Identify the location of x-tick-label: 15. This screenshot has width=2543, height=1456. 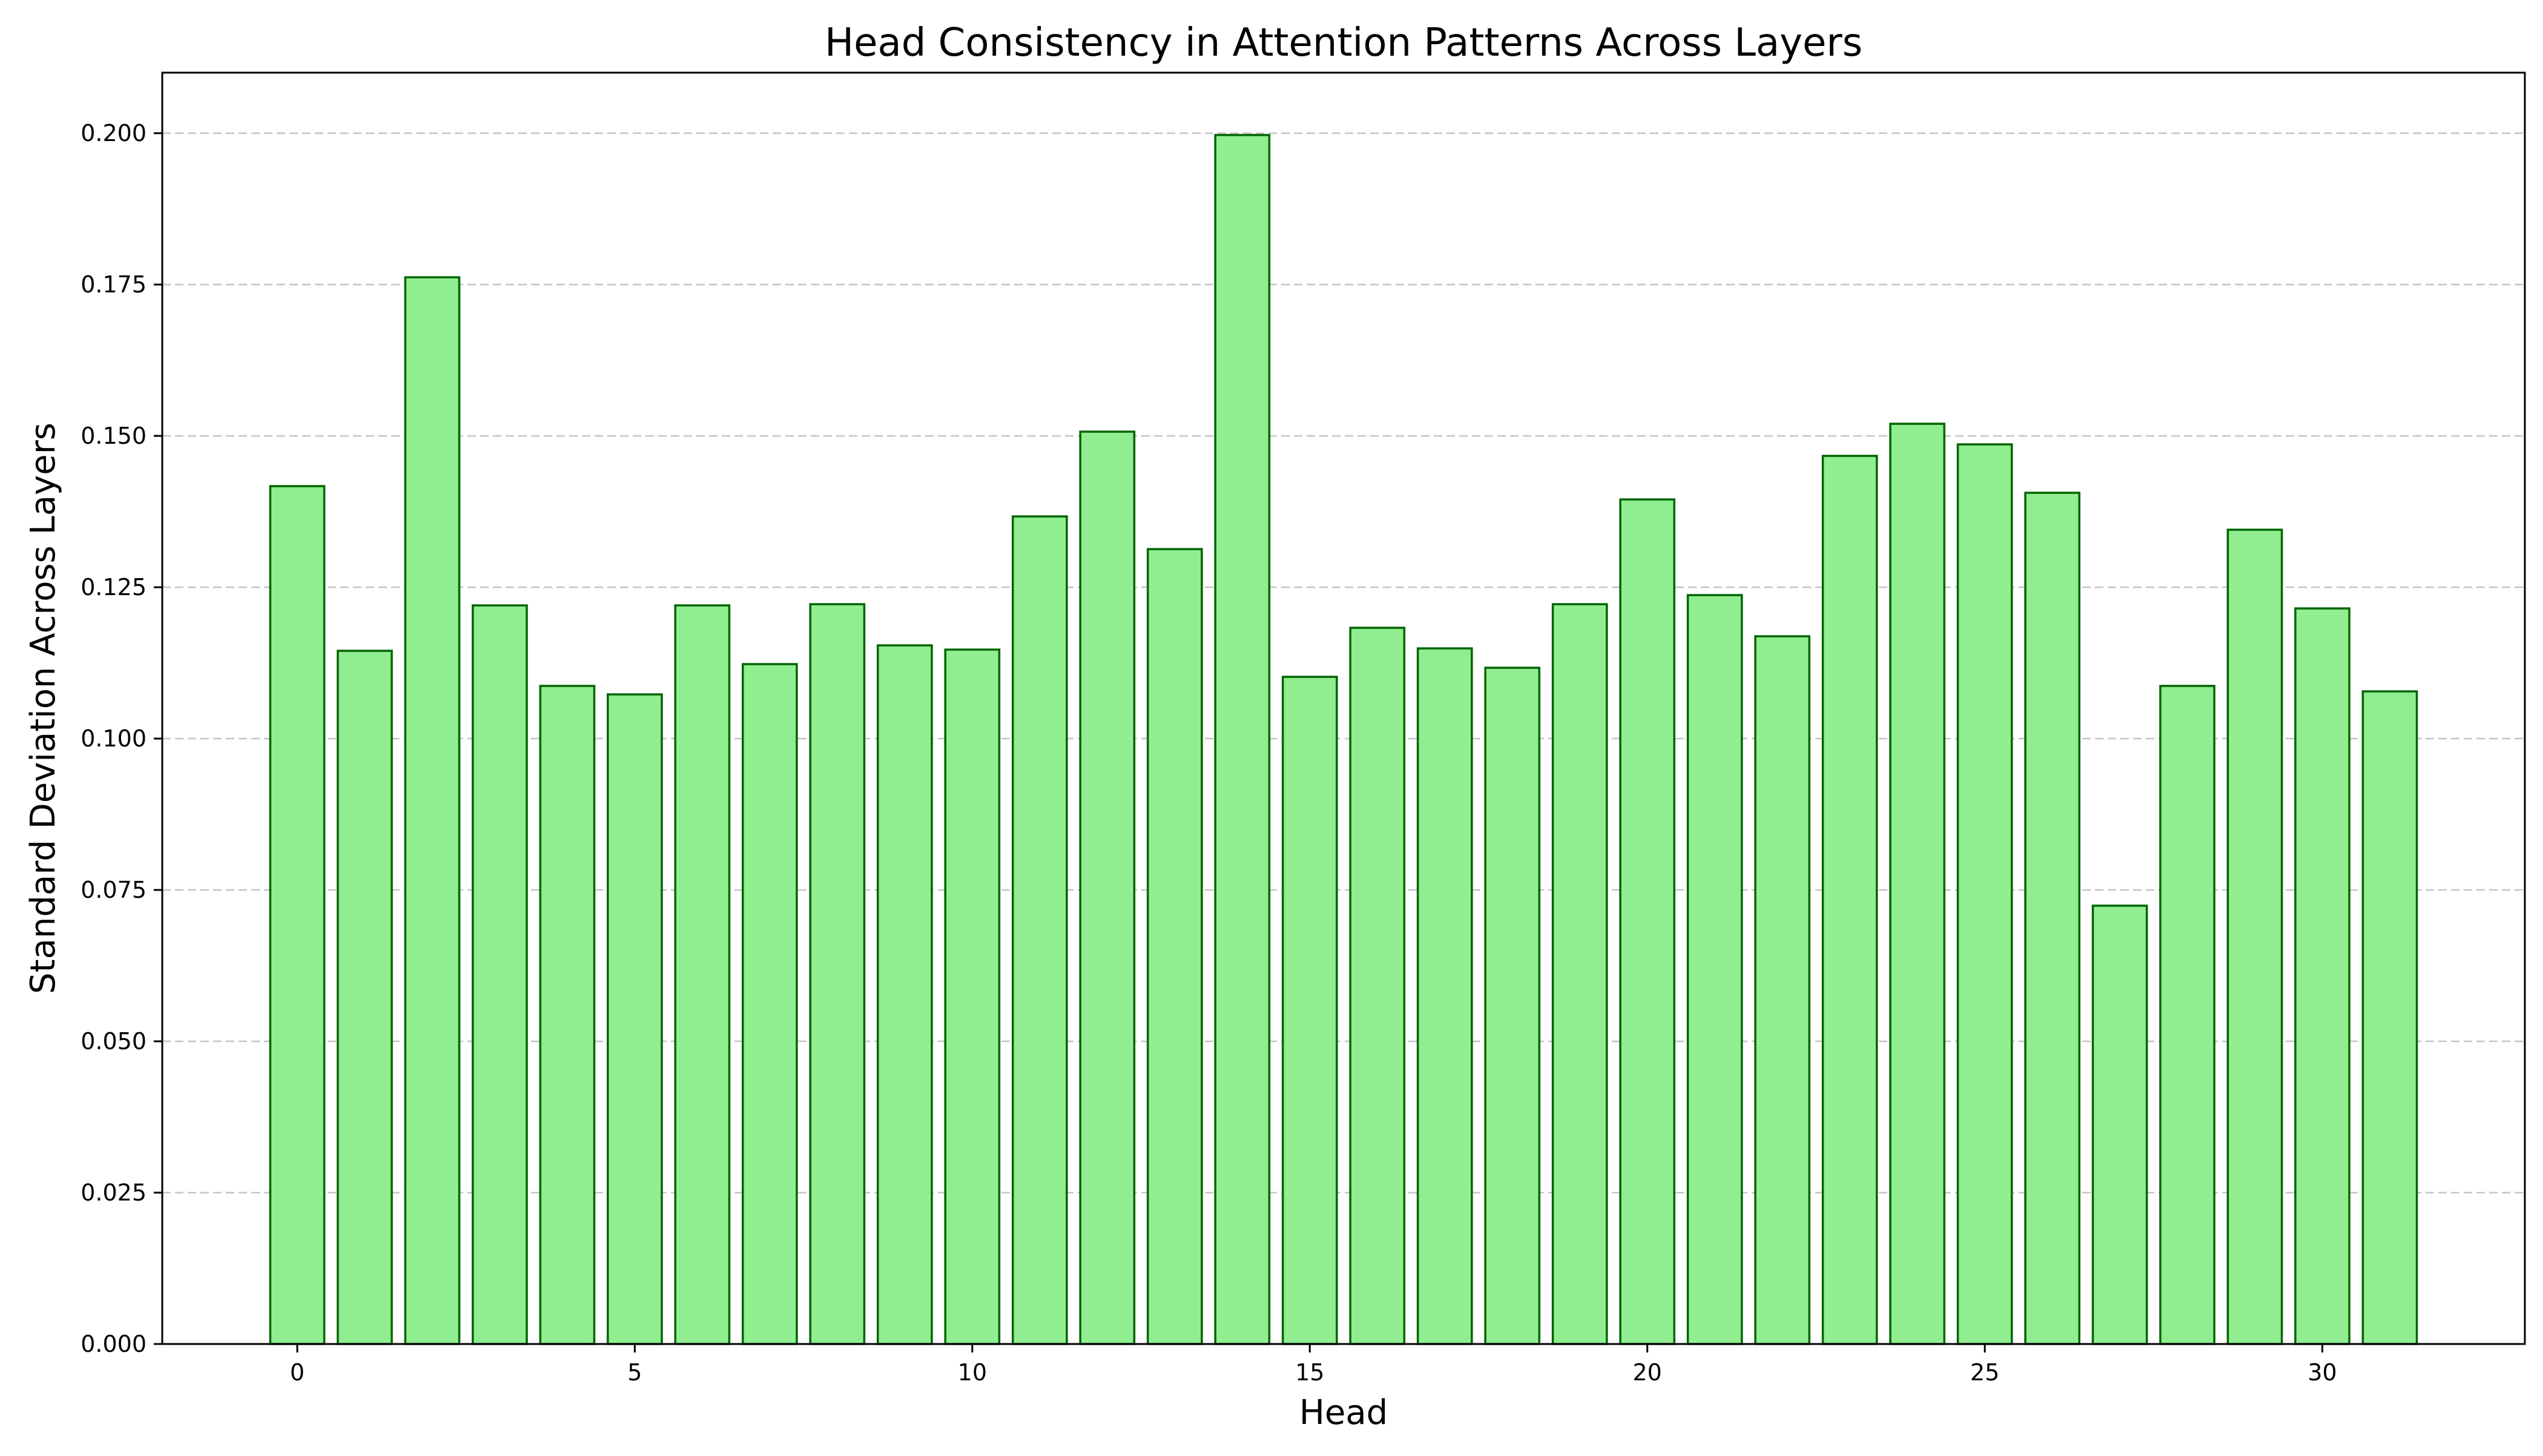
(1309, 1372).